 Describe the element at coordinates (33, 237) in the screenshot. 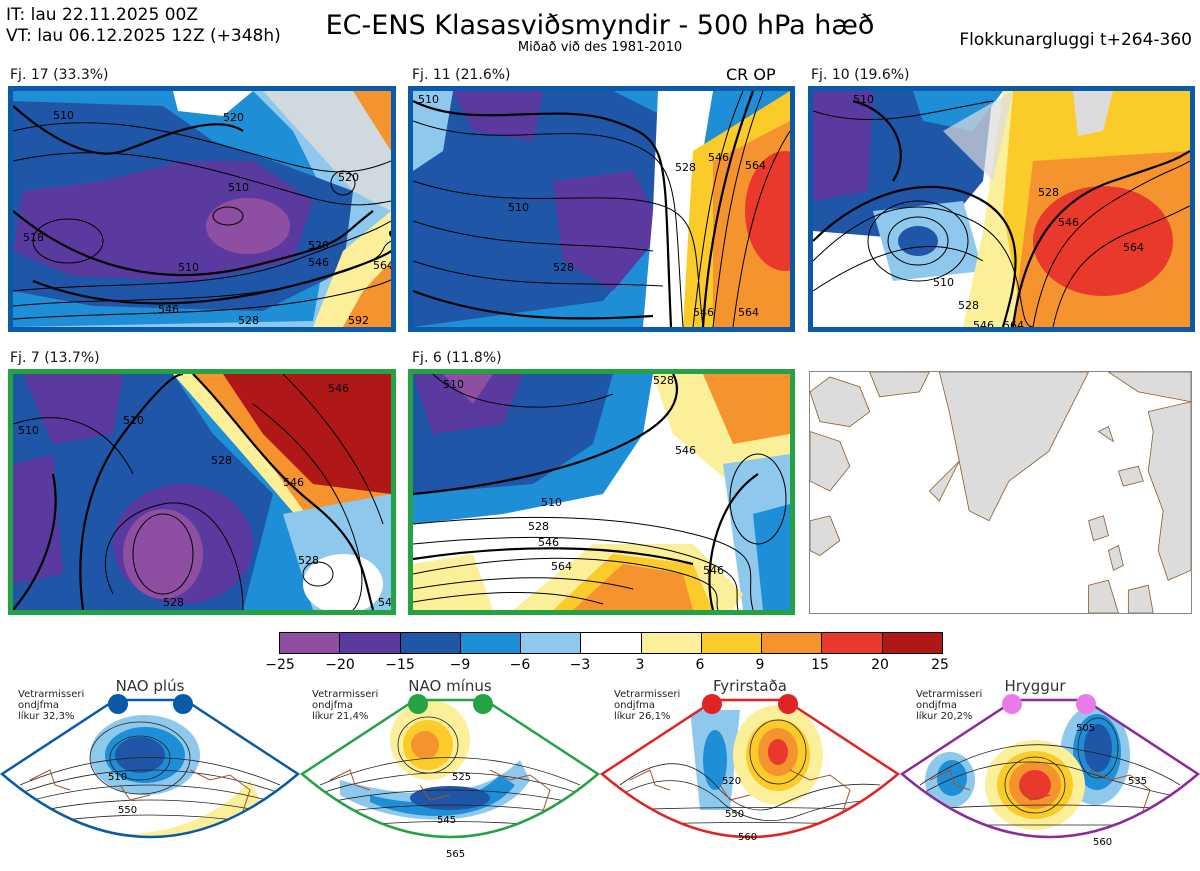

I see `contour-label: 518` at that location.